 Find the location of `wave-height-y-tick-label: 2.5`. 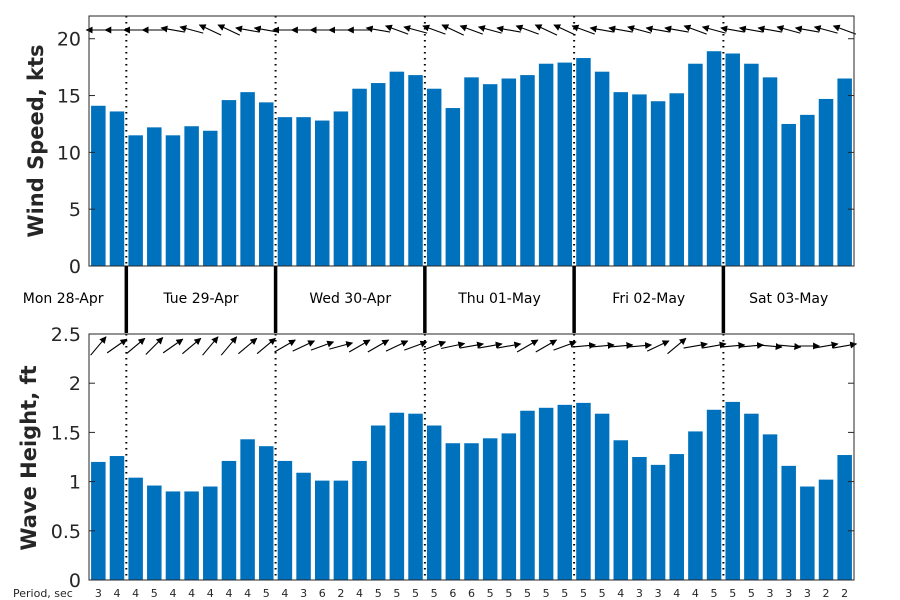

wave-height-y-tick-label: 2.5 is located at coordinates (66, 335).